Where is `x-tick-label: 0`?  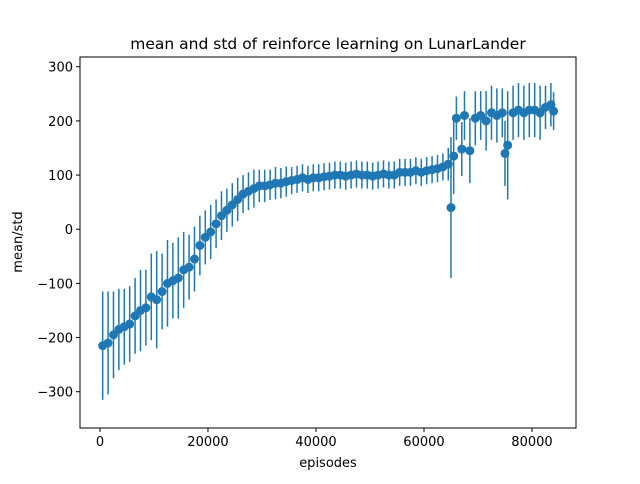 x-tick-label: 0 is located at coordinates (100, 442).